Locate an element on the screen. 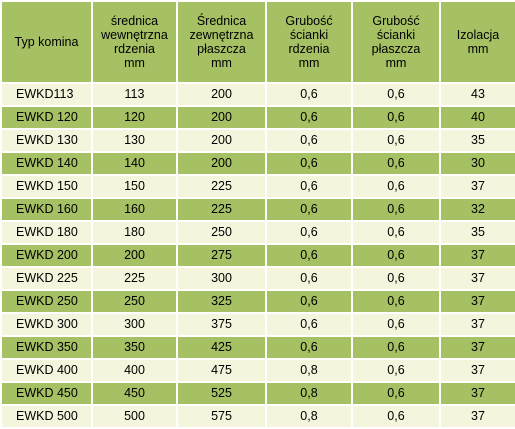  cell-srednica-rdzenia: 225 is located at coordinates (134, 278).